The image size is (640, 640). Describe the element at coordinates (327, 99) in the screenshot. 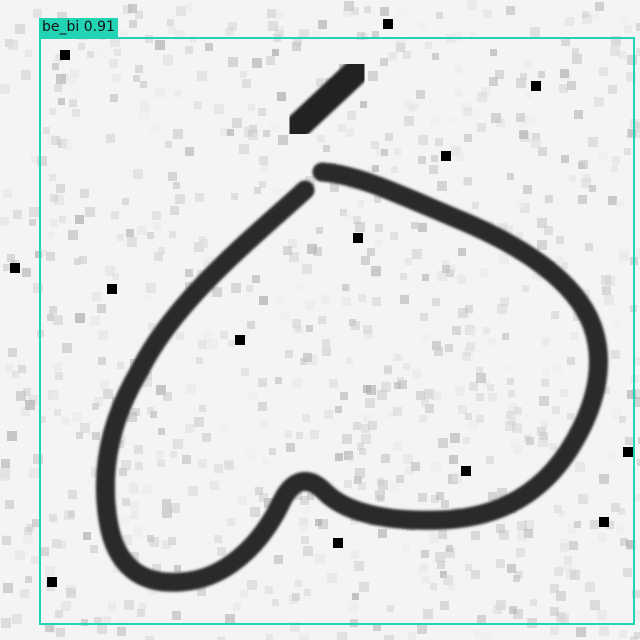

I see `glyph-accent-stroke` at that location.